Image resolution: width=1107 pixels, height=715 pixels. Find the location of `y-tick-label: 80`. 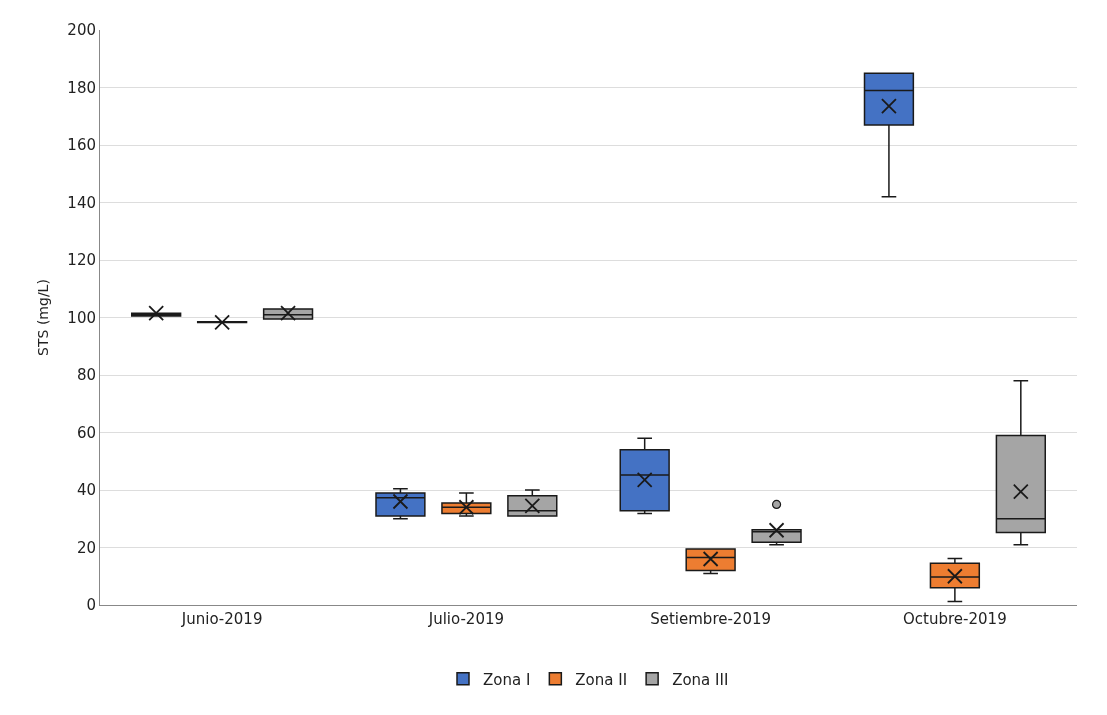

y-tick-label: 80 is located at coordinates (86, 375).